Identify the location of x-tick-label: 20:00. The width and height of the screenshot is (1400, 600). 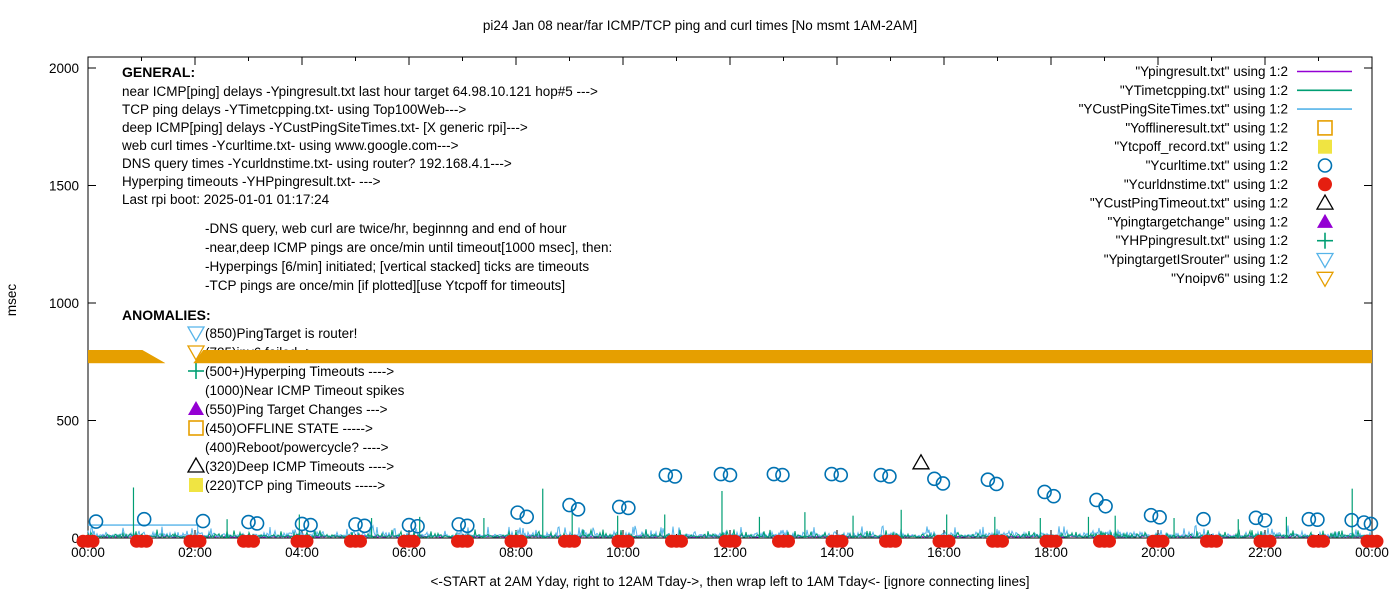
(1158, 552).